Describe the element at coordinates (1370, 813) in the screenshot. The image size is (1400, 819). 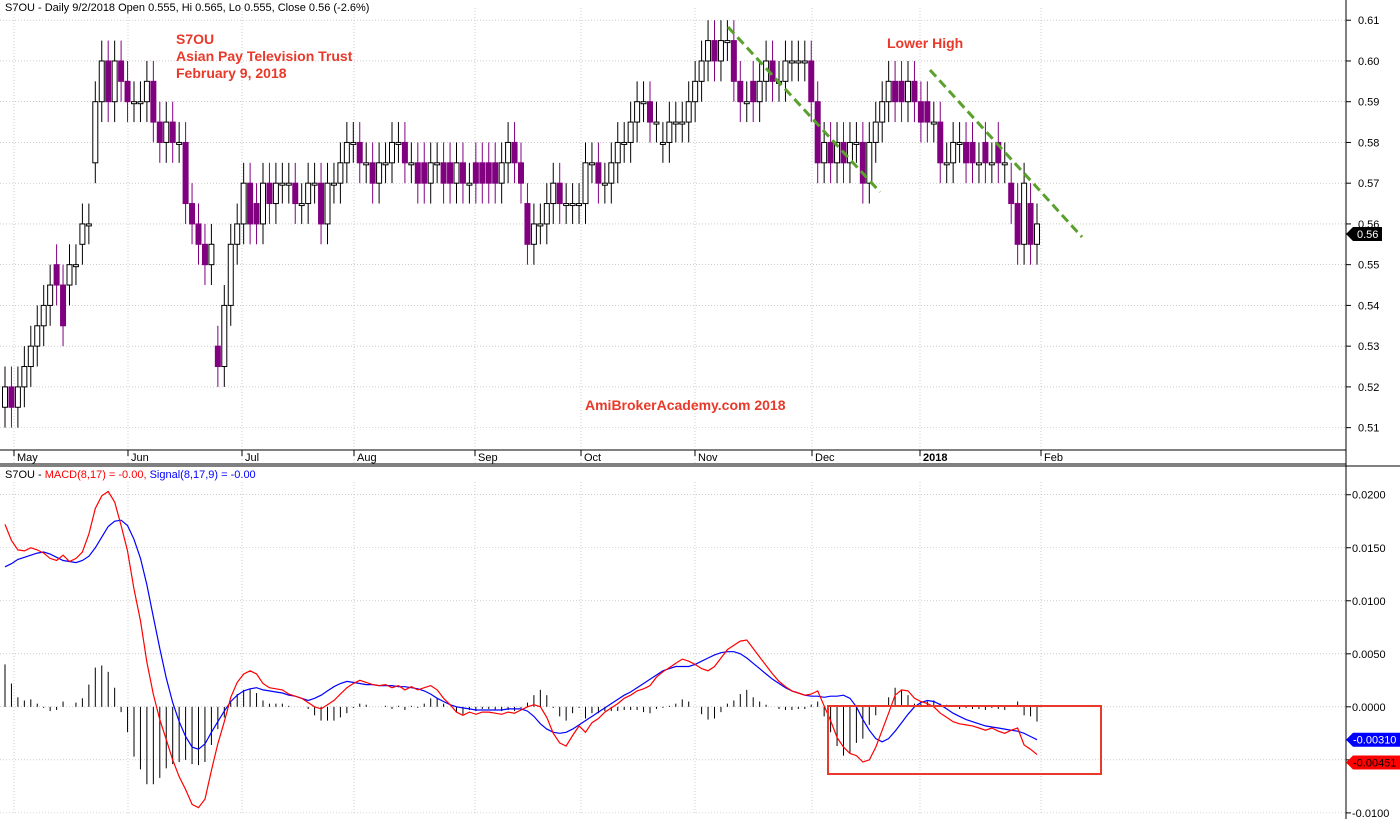
I see `macd-tick-label: -0.0100` at that location.